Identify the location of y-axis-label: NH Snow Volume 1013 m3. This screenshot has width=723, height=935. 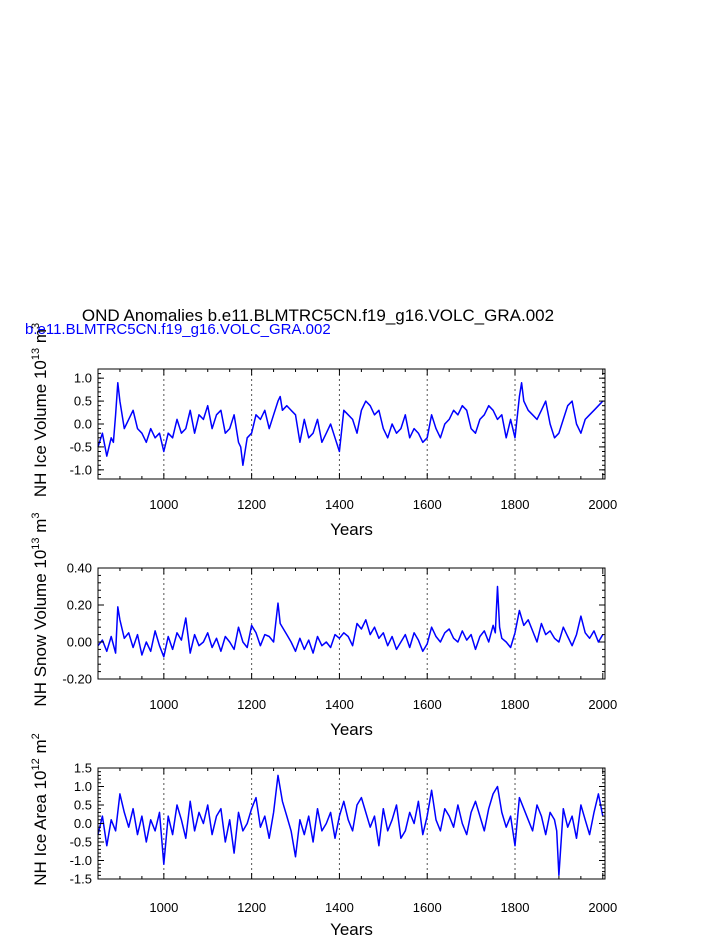
(40, 609).